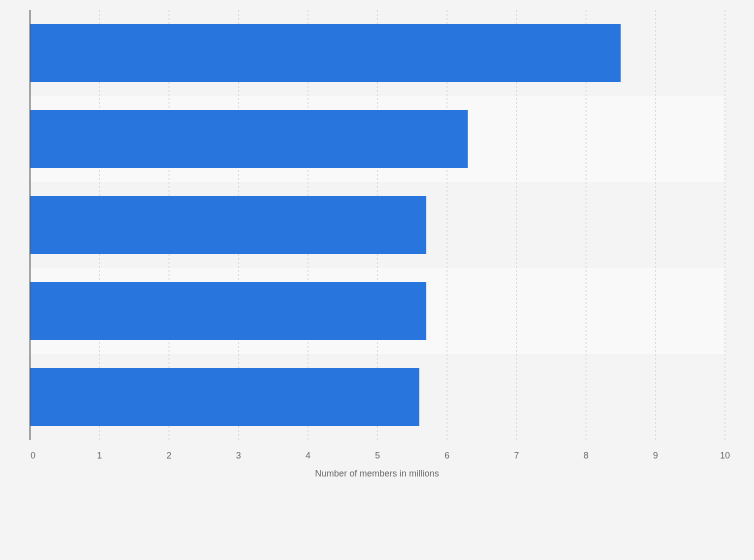 Image resolution: width=754 pixels, height=560 pixels. What do you see at coordinates (516, 455) in the screenshot?
I see `x-tick-label: 7` at bounding box center [516, 455].